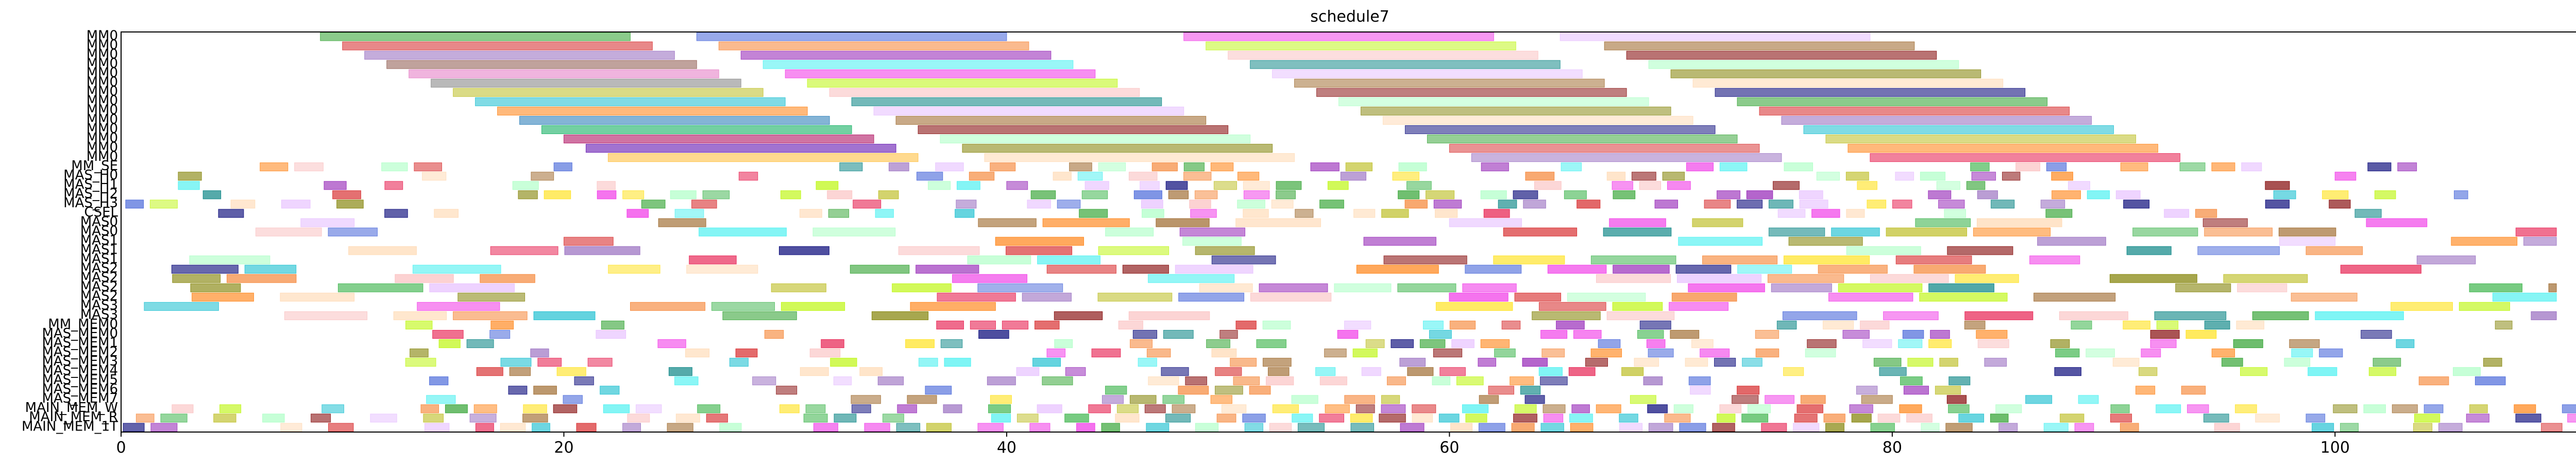 This screenshot has width=2576, height=464. Describe the element at coordinates (102, 138) in the screenshot. I see `y-tick-label: MM0` at that location.